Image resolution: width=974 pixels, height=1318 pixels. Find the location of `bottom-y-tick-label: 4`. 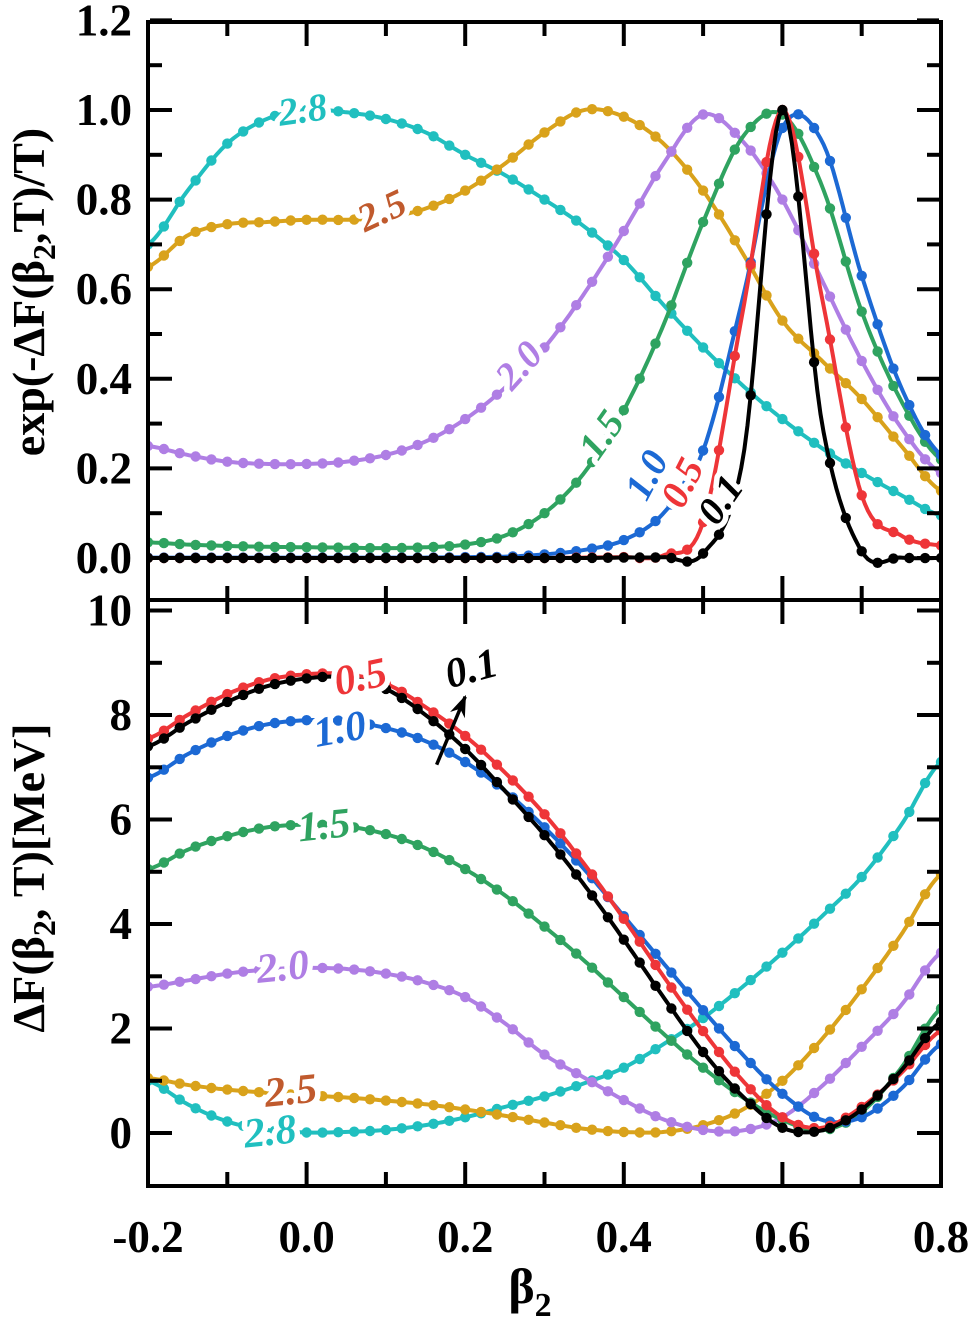

bottom-y-tick-label: 4 is located at coordinates (121, 924).